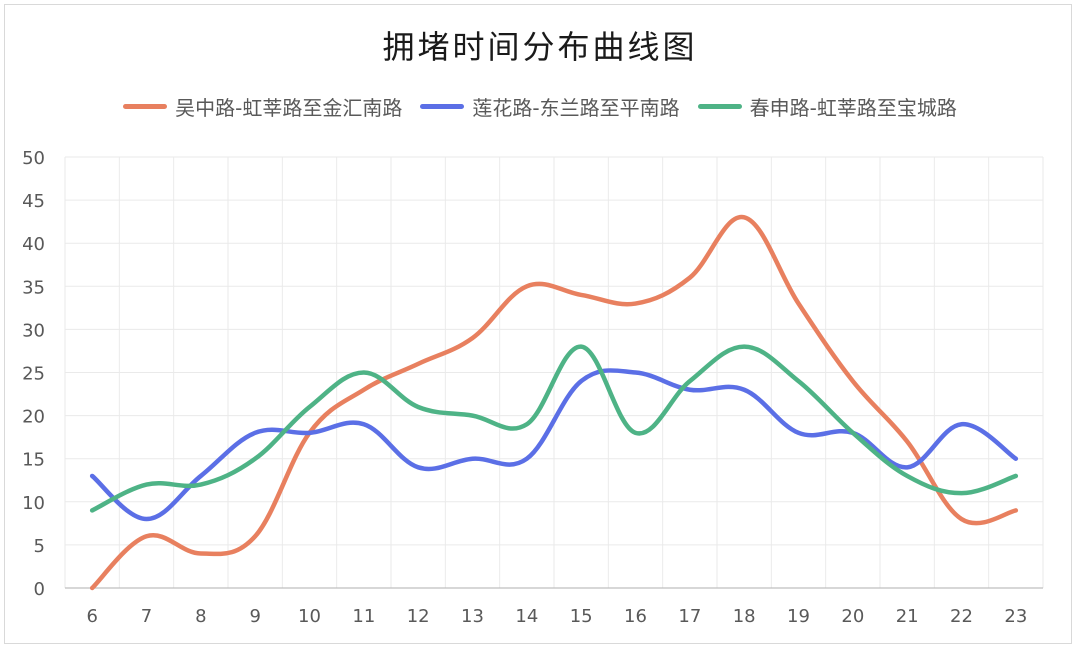 The height and width of the screenshot is (652, 1080). I want to click on legend-label-series-3: 春申路-虹莘路至宝城路, so click(853, 108).